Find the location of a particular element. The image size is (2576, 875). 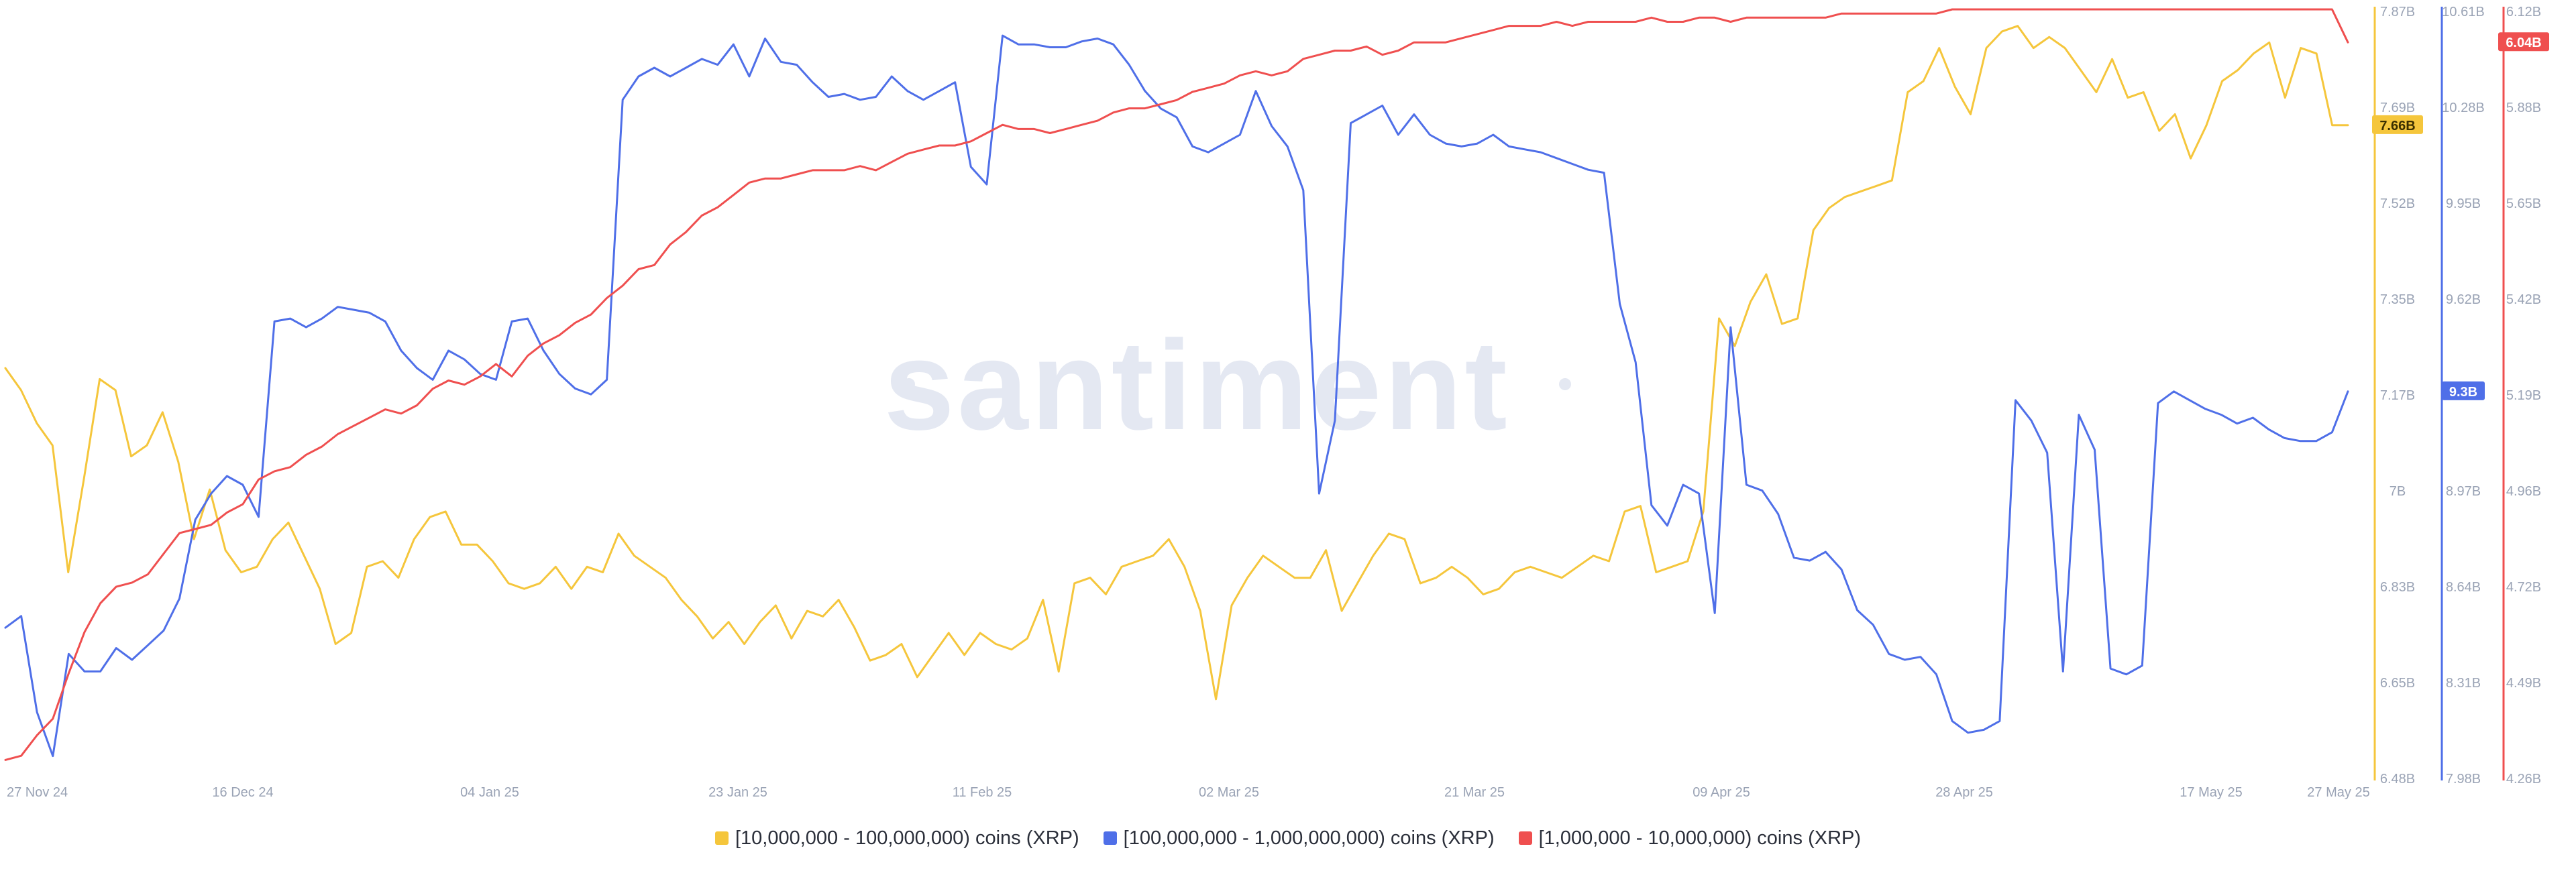

y-tick-label-blue: 10.61B is located at coordinates (2463, 12).